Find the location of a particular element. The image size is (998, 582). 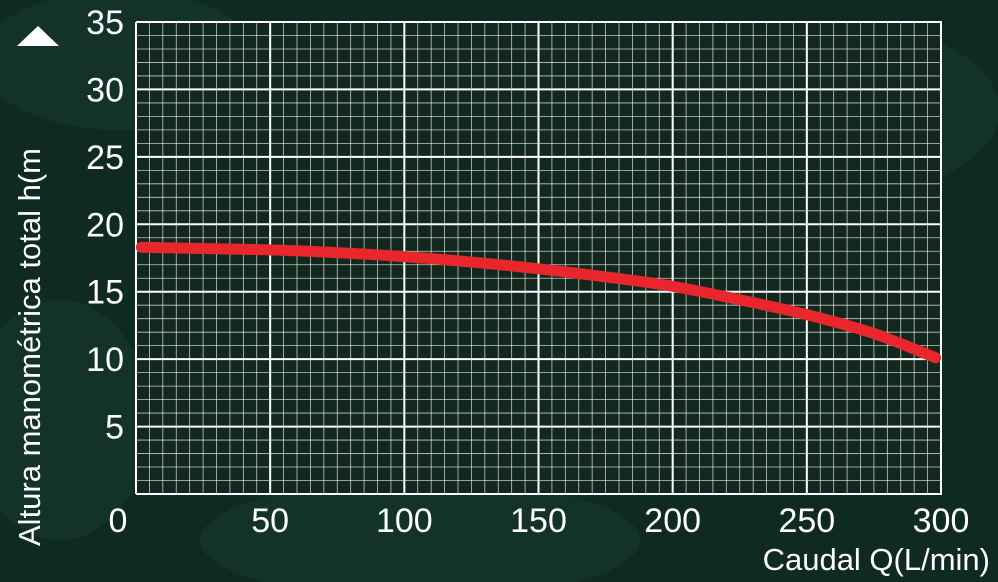

y-axis-ticks: 5 10 15 20 25 30 35 is located at coordinates (105, 225).